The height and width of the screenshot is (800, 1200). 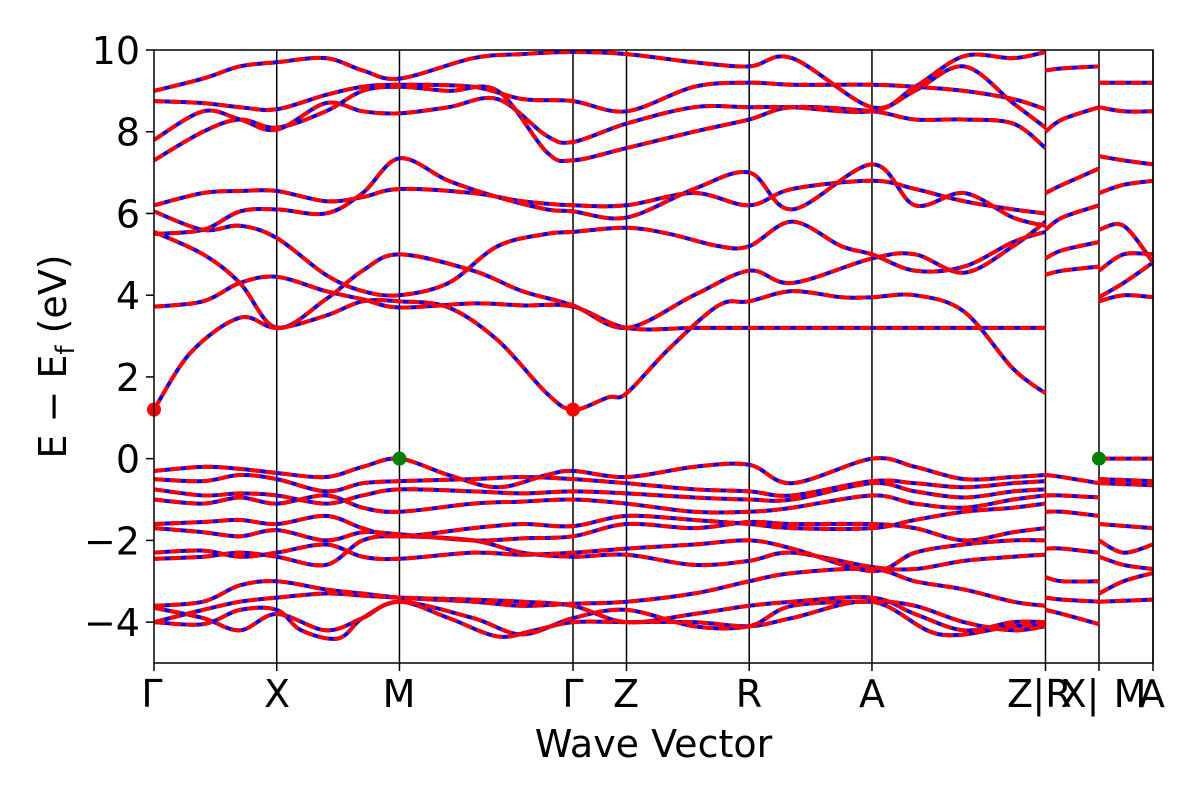 I want to click on y-axis-label-subscript: f, so click(x=66, y=350).